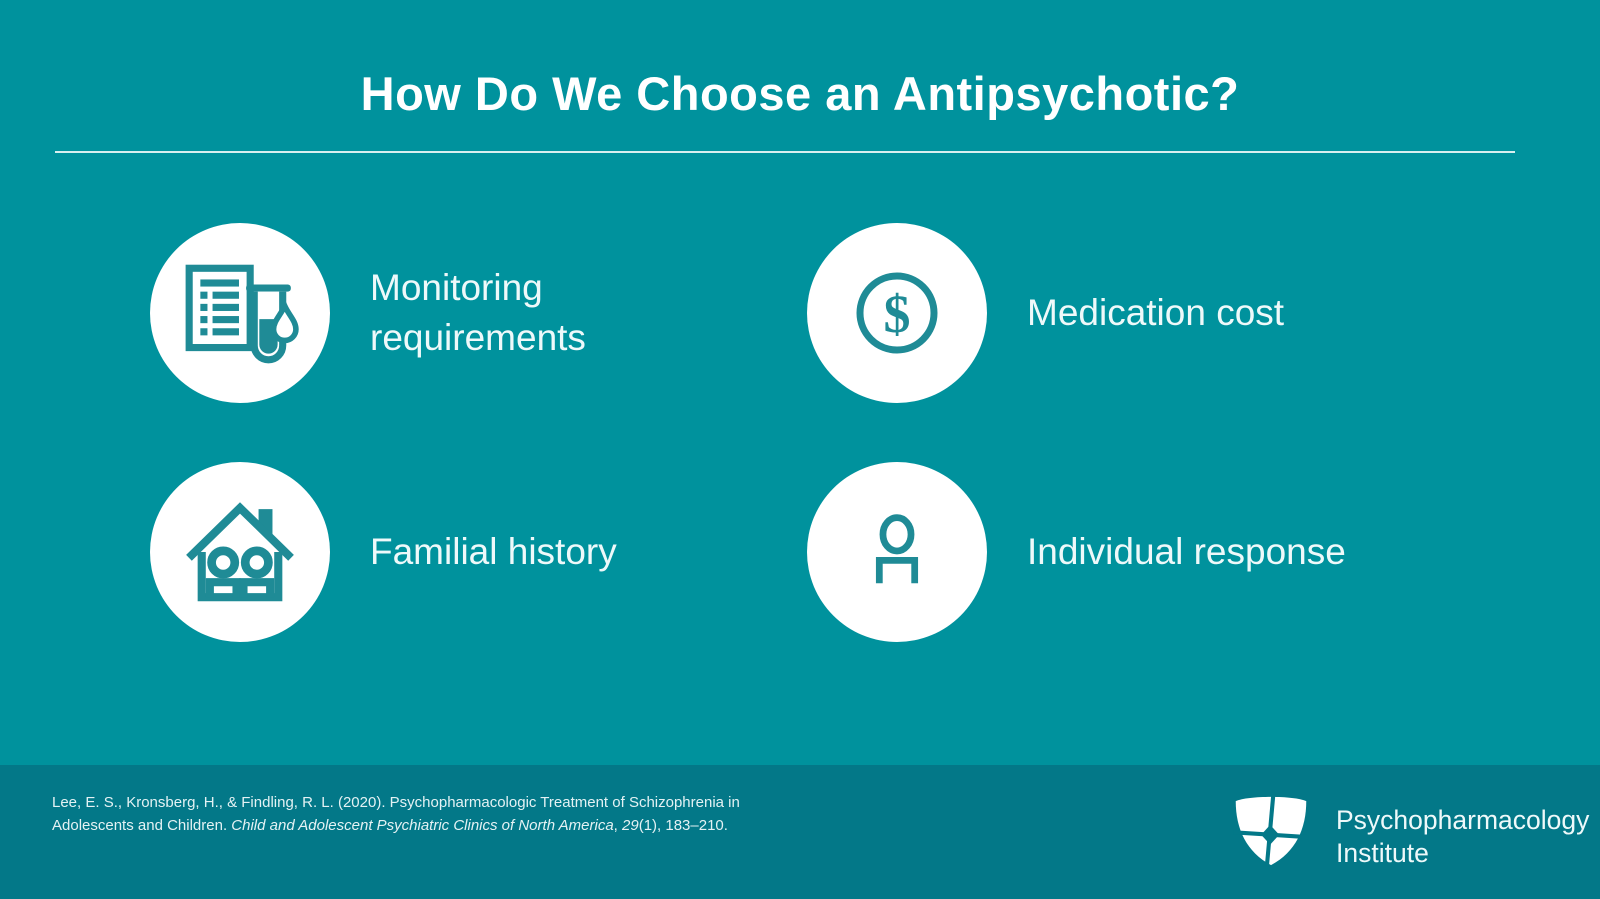 This screenshot has width=1600, height=899. What do you see at coordinates (800, 93) in the screenshot?
I see `page-title: How Do We Choose an Antipsychotic?` at bounding box center [800, 93].